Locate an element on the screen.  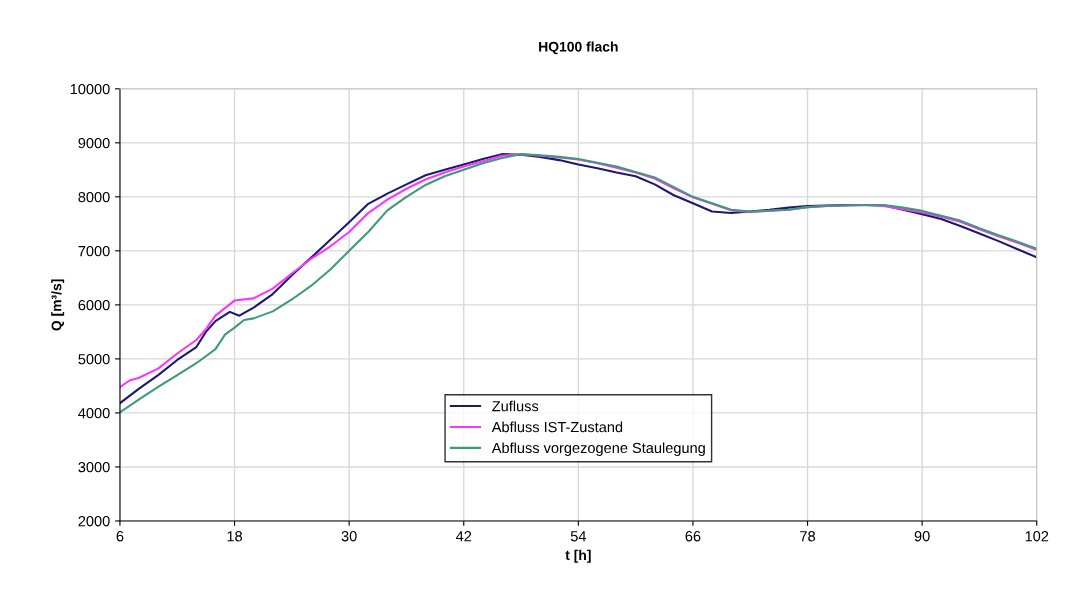
y-tick-label: 3000 is located at coordinates (94, 467).